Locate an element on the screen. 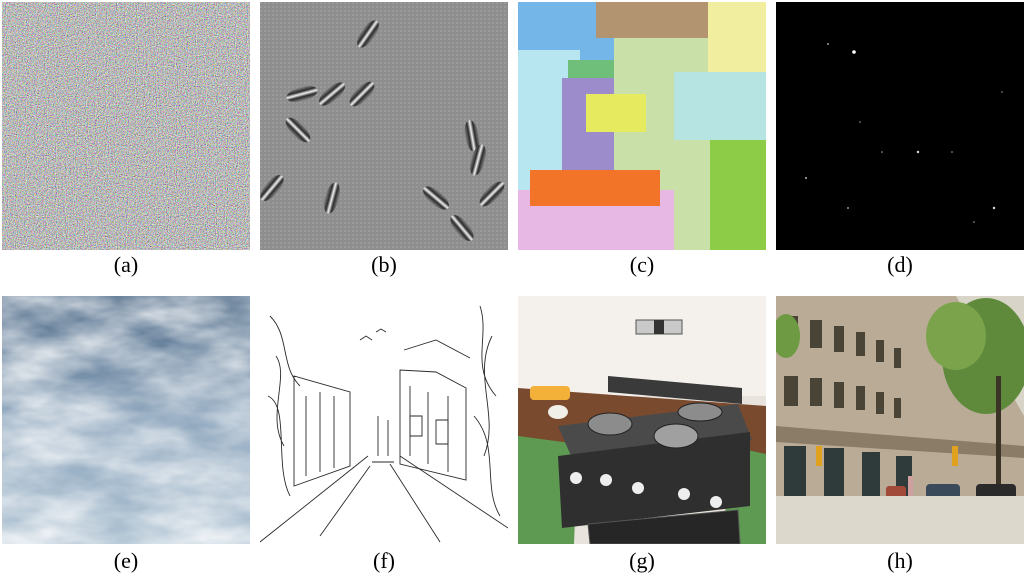 This screenshot has width=1024, height=579. panel-g-stove is located at coordinates (642, 420).